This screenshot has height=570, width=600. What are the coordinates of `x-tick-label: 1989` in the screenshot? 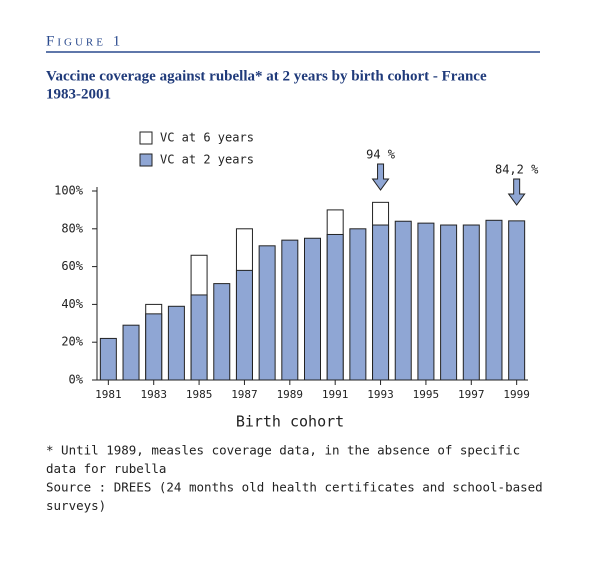 It's located at (290, 394).